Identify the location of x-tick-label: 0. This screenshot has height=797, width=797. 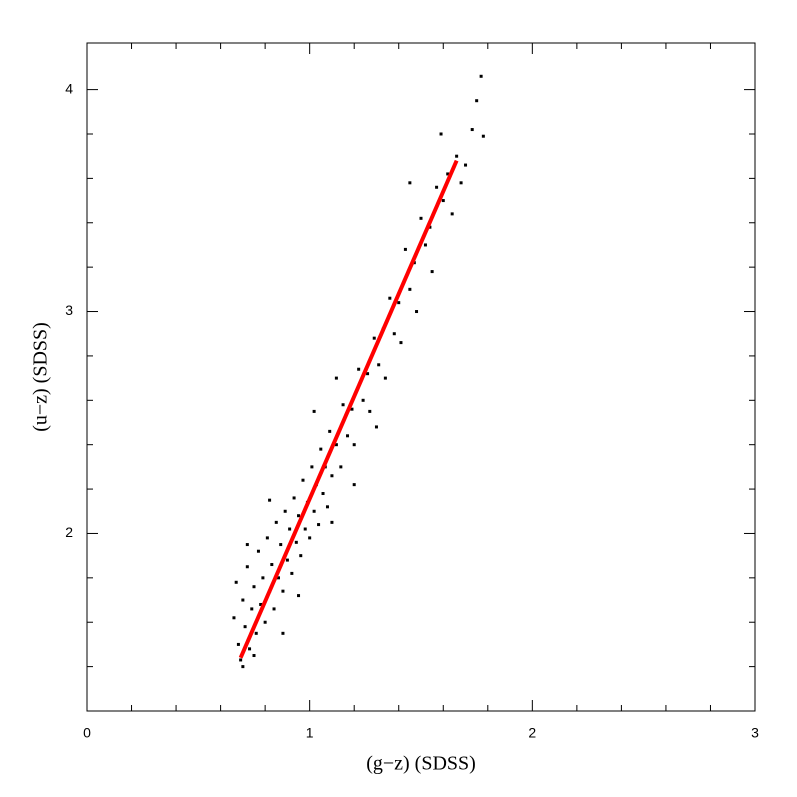
(87, 733).